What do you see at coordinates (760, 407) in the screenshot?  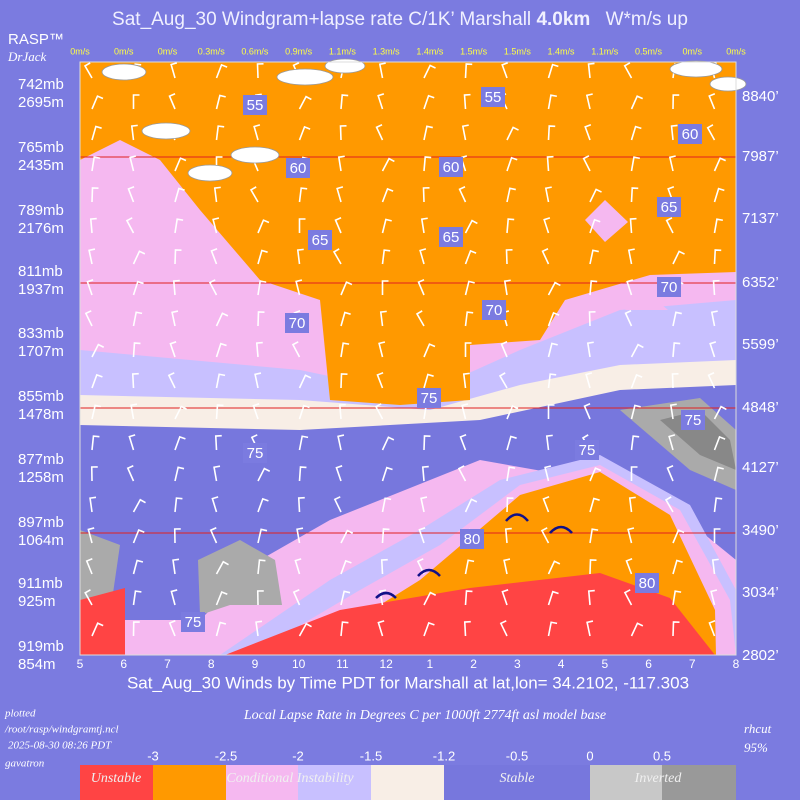 I see `altitude-ft-label: 4848’` at bounding box center [760, 407].